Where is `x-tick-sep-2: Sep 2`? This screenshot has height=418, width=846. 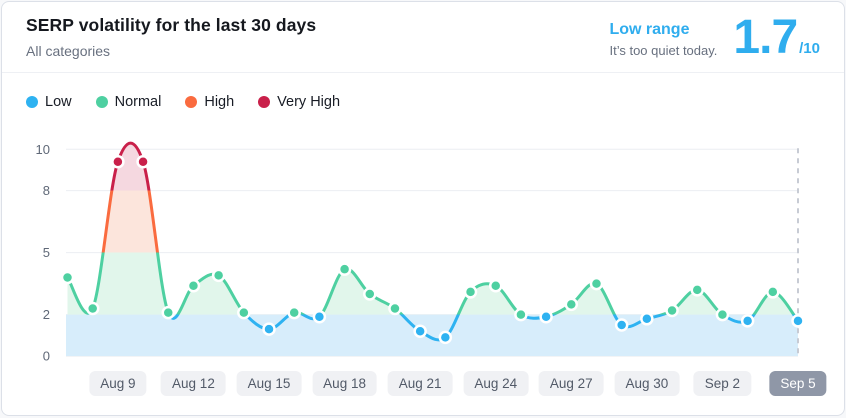
x-tick-sep-2: Sep 2 is located at coordinates (722, 383).